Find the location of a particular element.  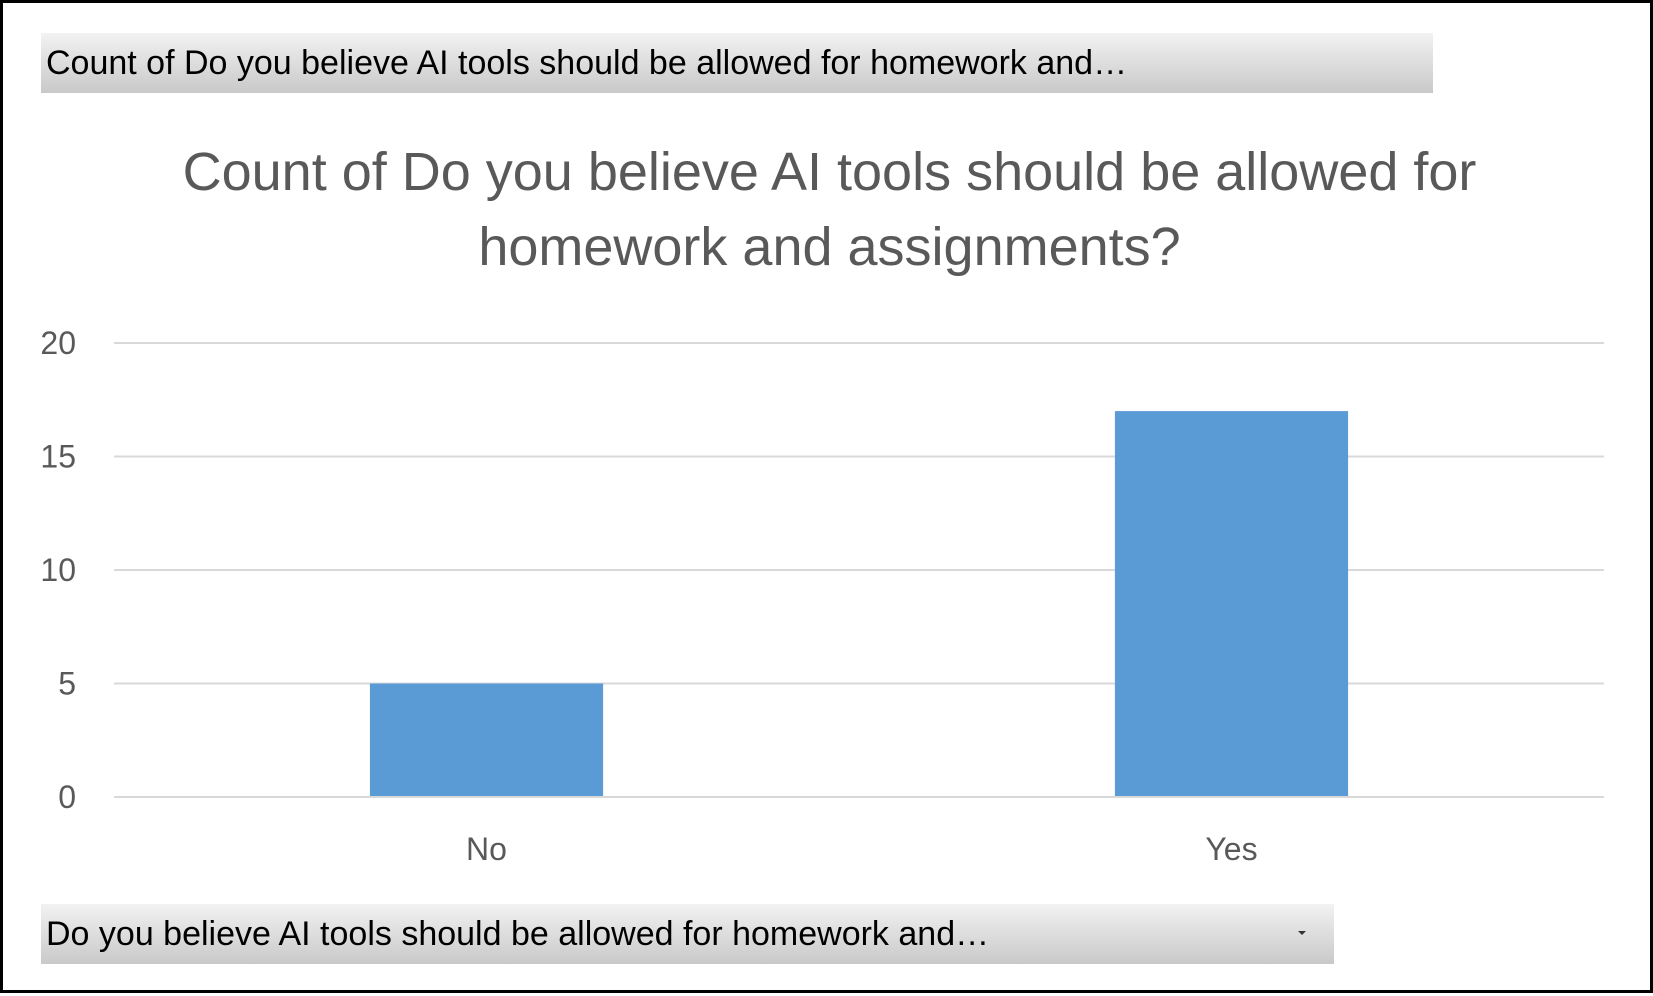

bar-no is located at coordinates (486, 740).